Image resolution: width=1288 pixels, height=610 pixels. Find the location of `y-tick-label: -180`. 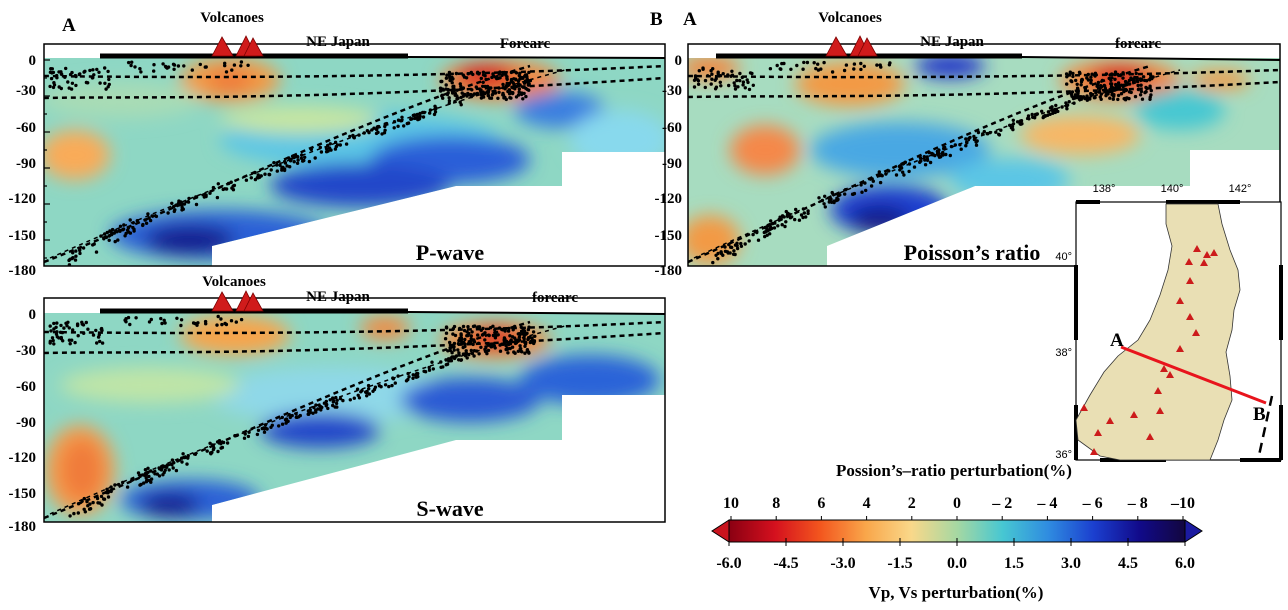

y-tick-label: -180 is located at coordinates (23, 271).